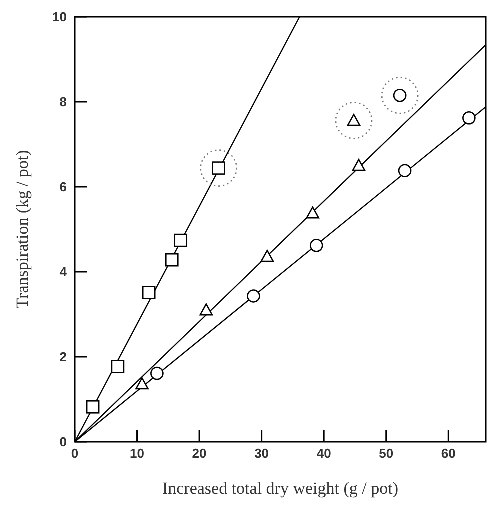 The image size is (498, 518). I want to click on y-tick-label: 2, so click(63, 357).